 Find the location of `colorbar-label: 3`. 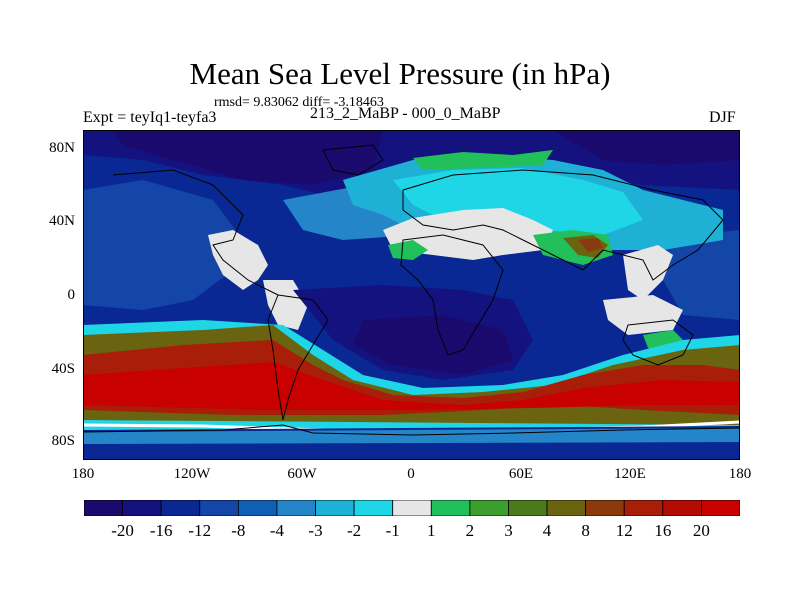

colorbar-label: 3 is located at coordinates (508, 530).